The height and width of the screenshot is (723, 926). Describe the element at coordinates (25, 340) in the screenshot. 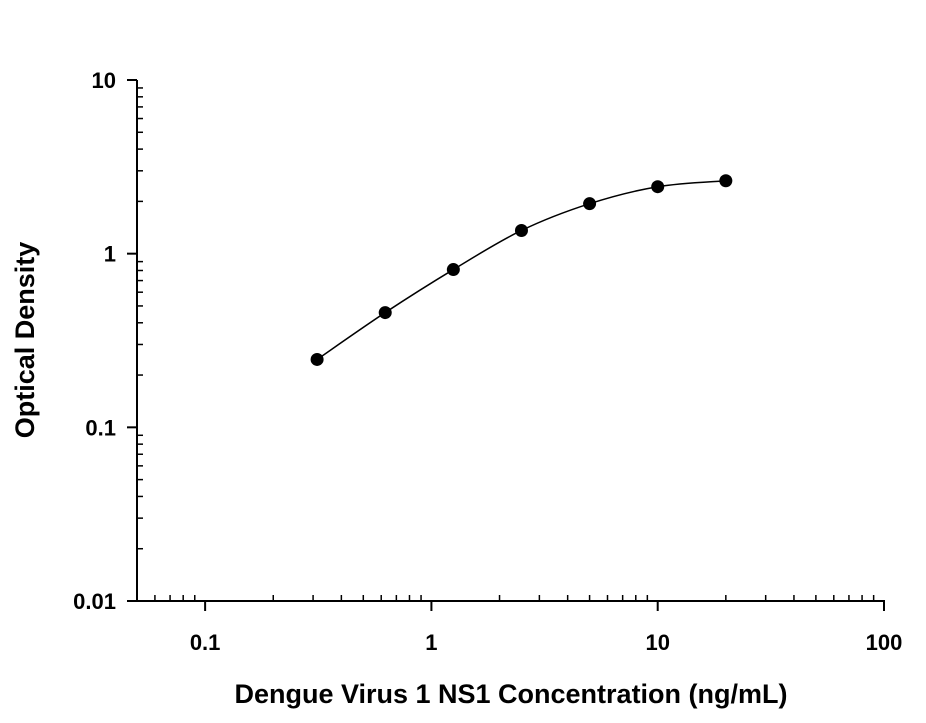

I see `y-axis-label: Optical Density` at that location.